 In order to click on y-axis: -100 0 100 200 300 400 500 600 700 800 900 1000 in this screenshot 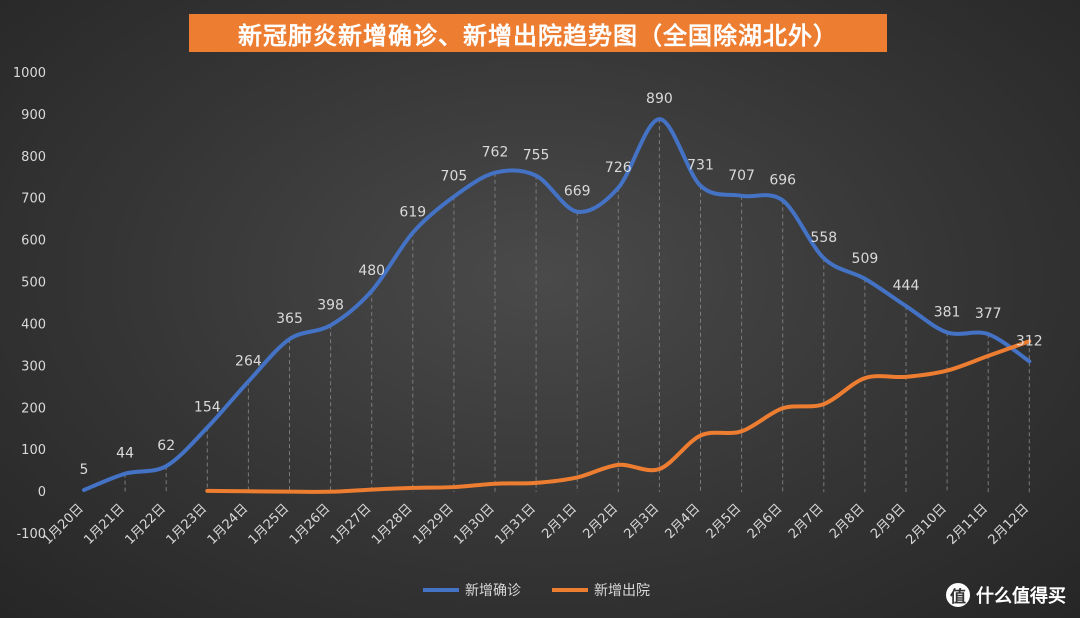, I will do `click(29, 304)`.